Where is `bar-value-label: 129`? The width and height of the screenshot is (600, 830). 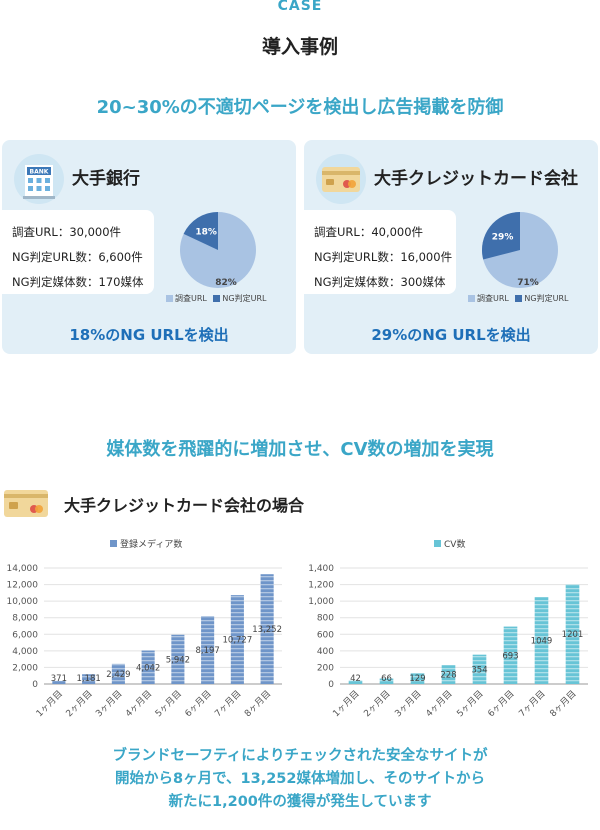 bar-value-label: 129 is located at coordinates (417, 679).